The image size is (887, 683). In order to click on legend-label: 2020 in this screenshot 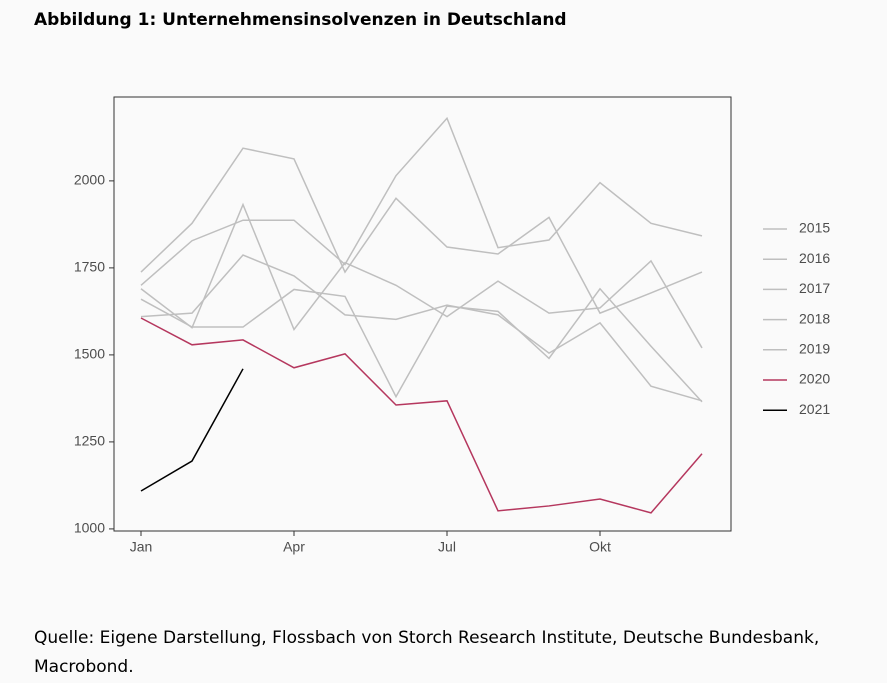, I will do `click(814, 379)`.